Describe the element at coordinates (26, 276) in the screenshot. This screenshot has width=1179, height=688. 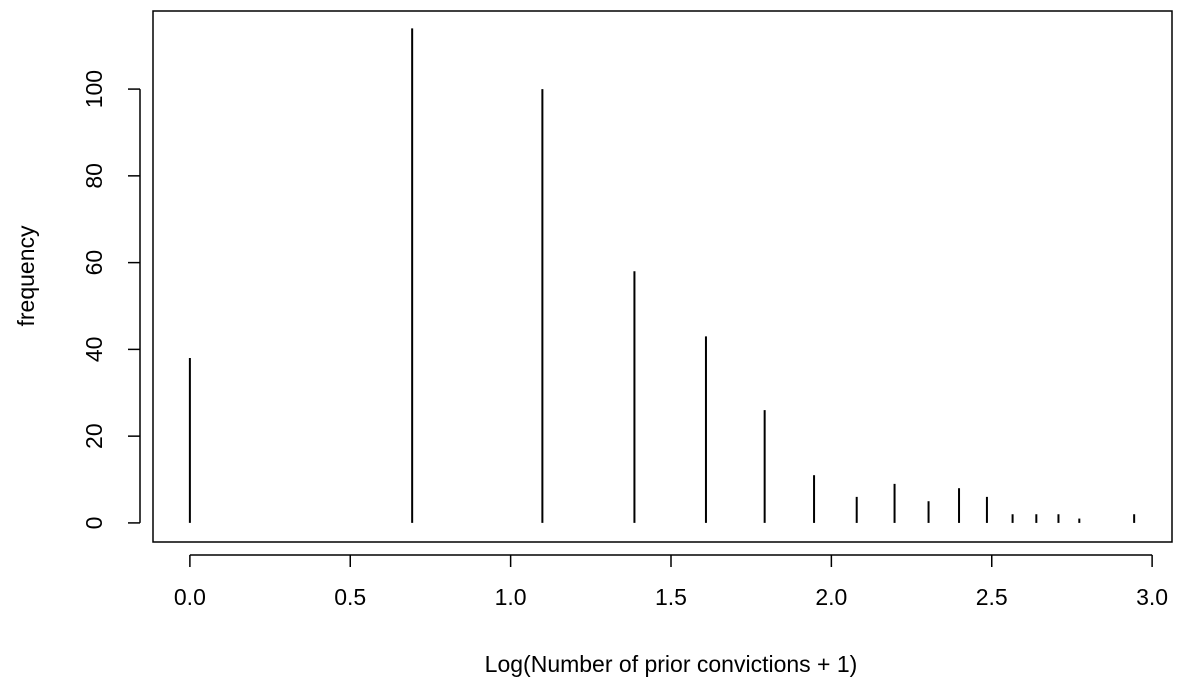
I see `y-axis-title: frequency` at that location.